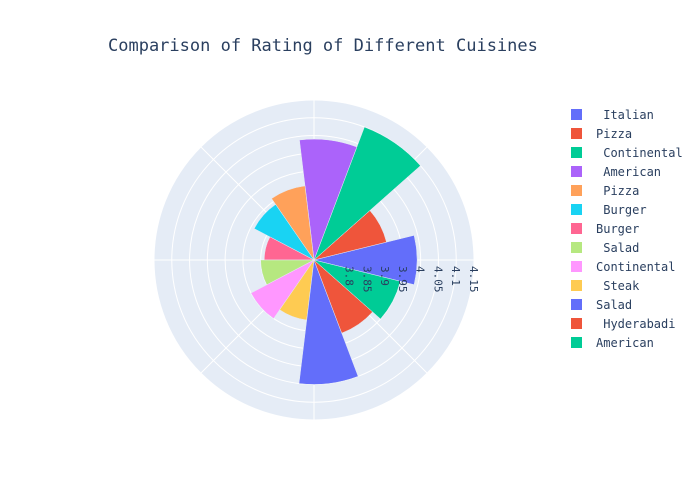 The height and width of the screenshot is (500, 700). Describe the element at coordinates (411, 279) in the screenshot. I see `radial-axis-ticks: 3.8 3.85 3.9 3.95 4 4.05 4.1 4.15` at that location.